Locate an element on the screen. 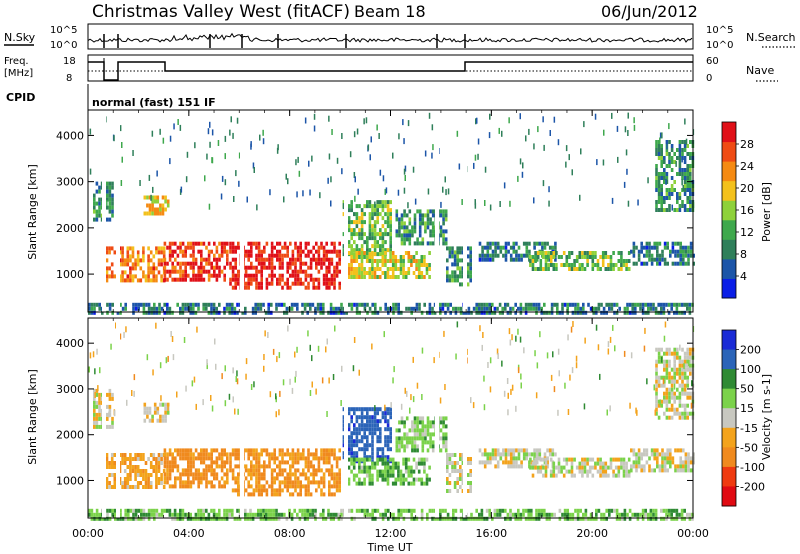 The height and width of the screenshot is (554, 800). velocity-colorbar-band is located at coordinates (729, 437).